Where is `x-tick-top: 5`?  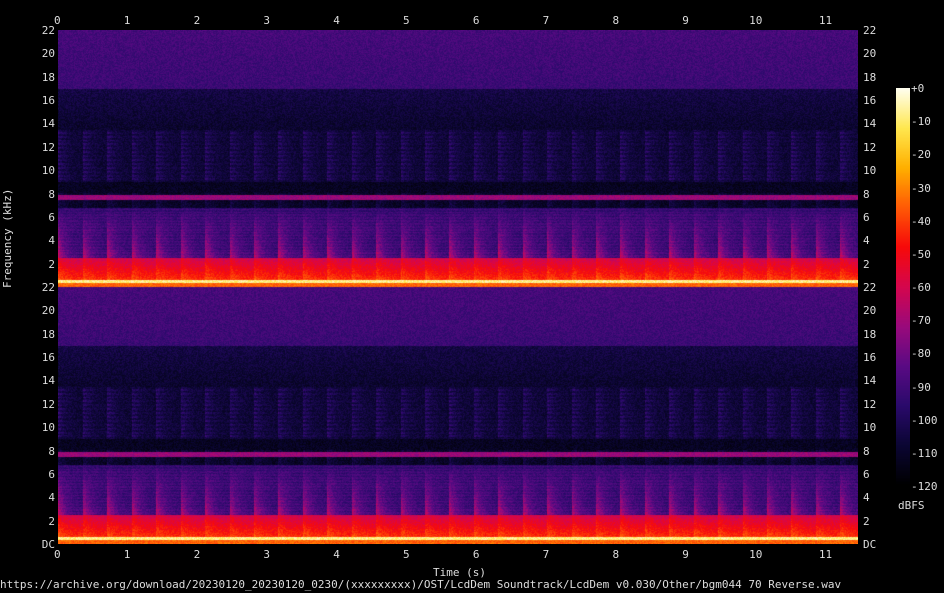
x-tick-top: 5 is located at coordinates (406, 20).